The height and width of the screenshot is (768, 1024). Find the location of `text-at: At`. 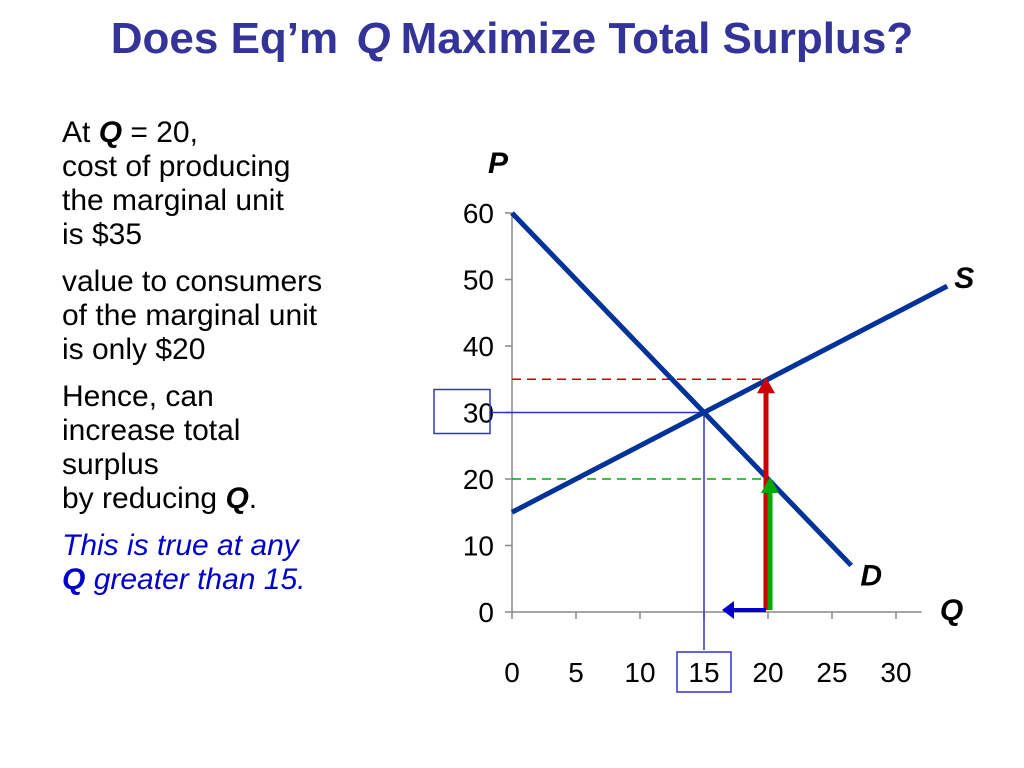

text-at: At is located at coordinates (76, 132).